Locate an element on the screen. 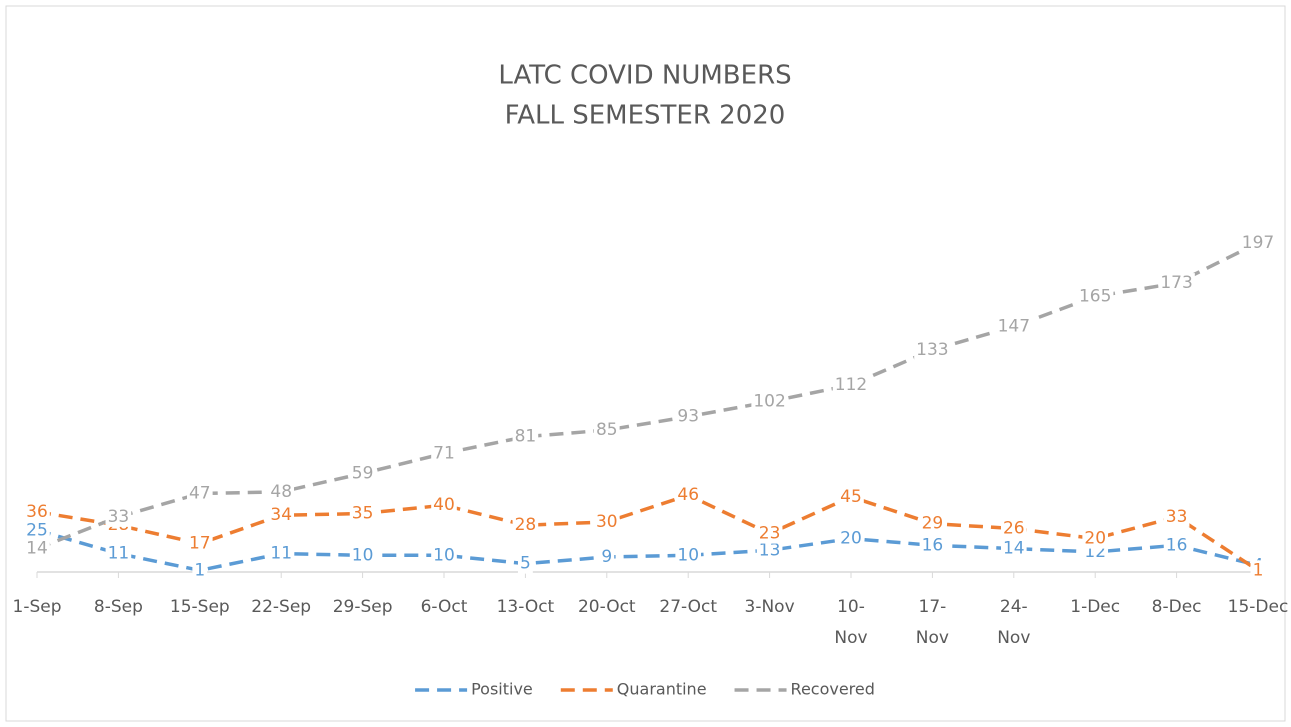 This screenshot has height=727, width=1291. x-tick-label: 15-Sep is located at coordinates (200, 607).